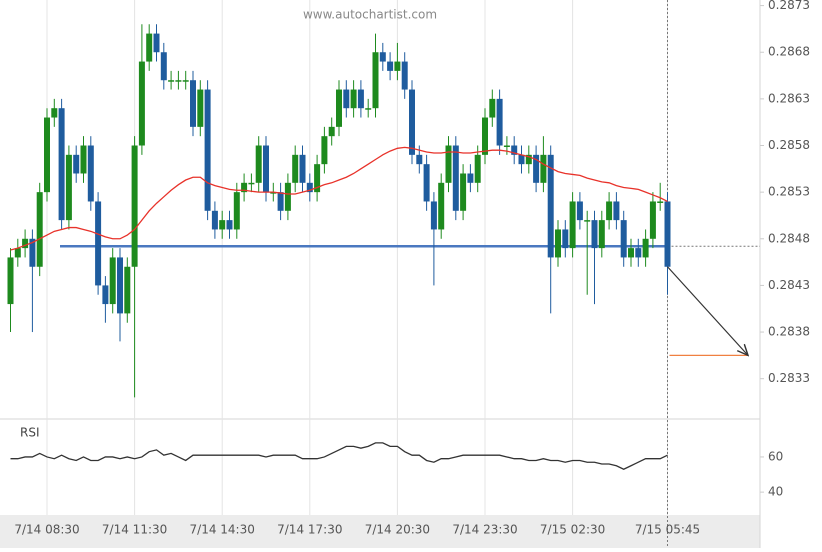  Describe the element at coordinates (667, 530) in the screenshot. I see `x-tick-label: 7/15 05:45` at that location.